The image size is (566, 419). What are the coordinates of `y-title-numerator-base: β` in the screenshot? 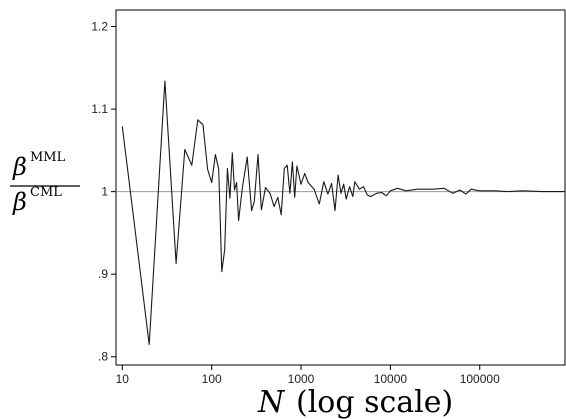 It's located at (19, 167).